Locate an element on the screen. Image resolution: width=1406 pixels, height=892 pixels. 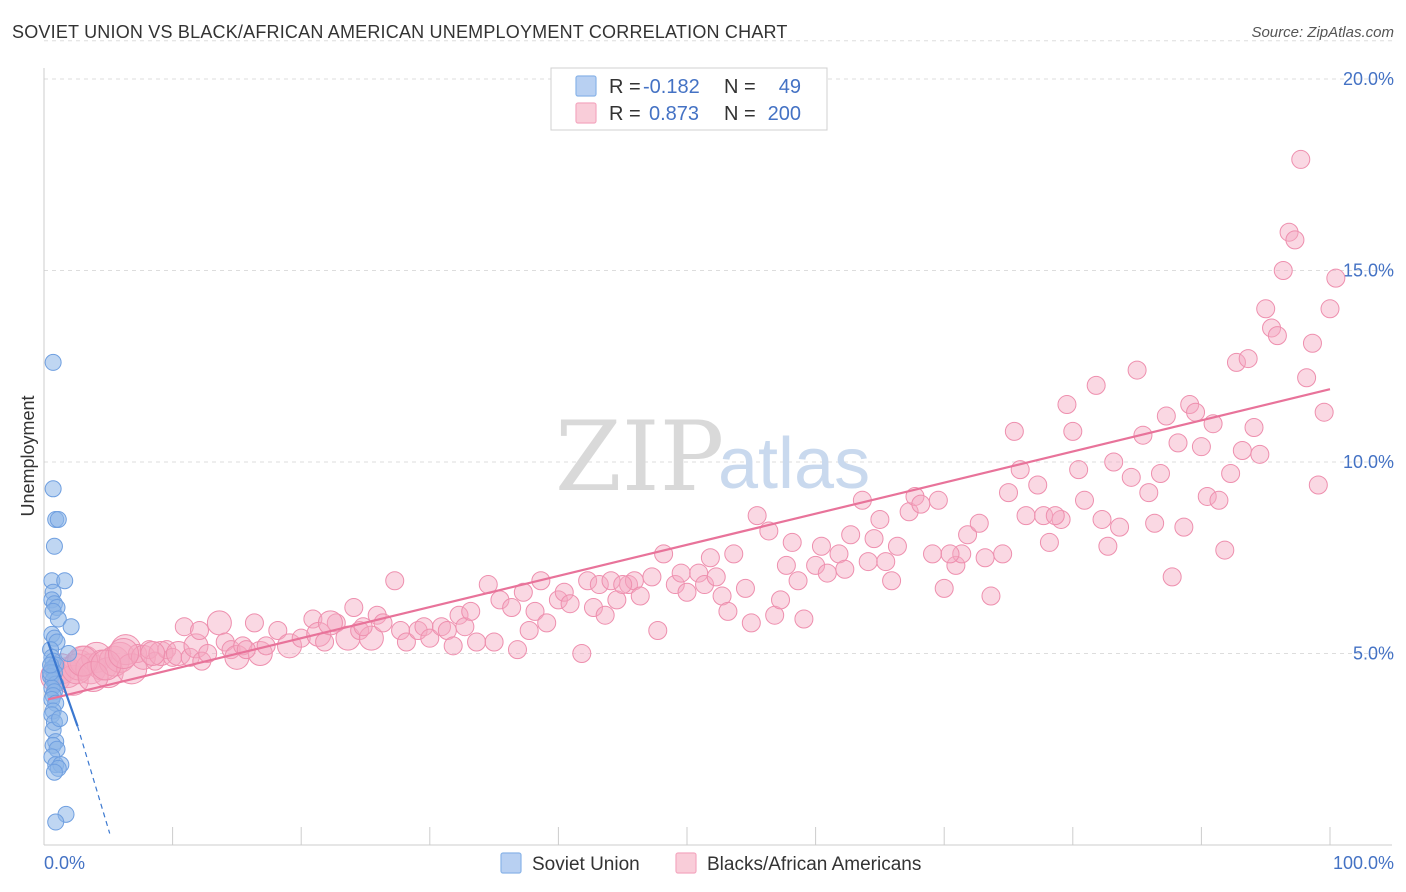
series-legend: Soviet Union Blacks/African Americans is located at coordinates (710, 863).